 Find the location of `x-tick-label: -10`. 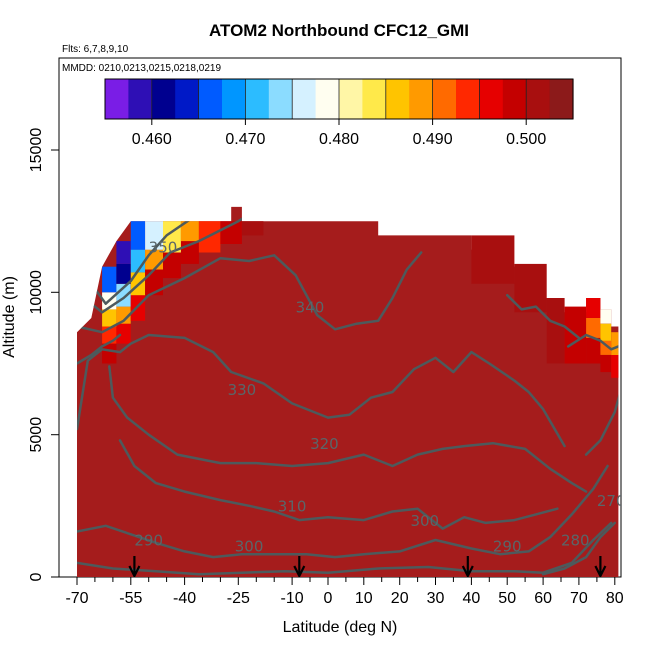

x-tick-label: -10 is located at coordinates (292, 598).